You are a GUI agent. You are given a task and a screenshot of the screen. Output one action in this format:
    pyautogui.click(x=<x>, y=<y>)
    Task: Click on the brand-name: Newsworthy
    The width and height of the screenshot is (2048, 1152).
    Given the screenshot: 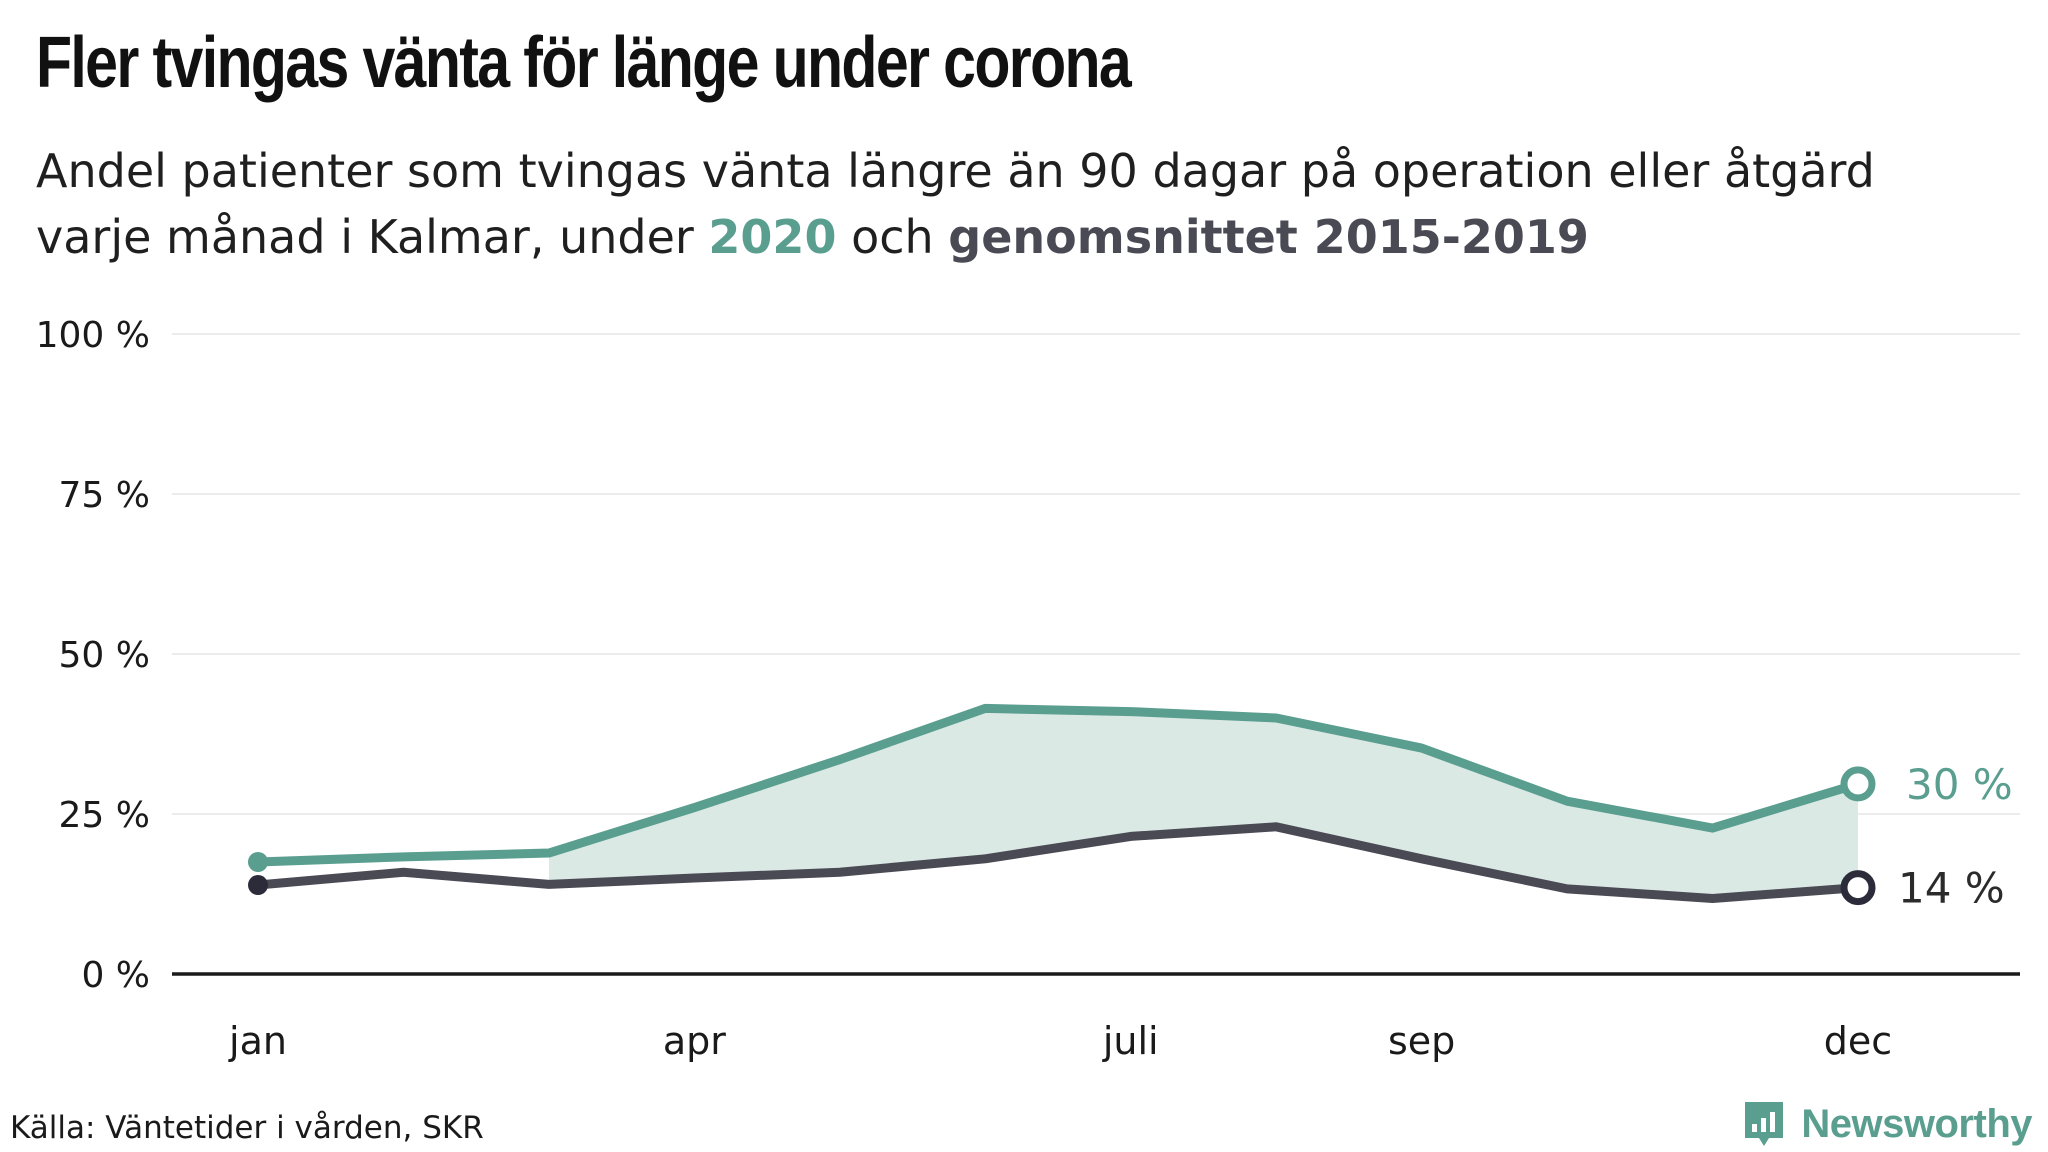 What is the action you would take?
    pyautogui.click(x=1916, y=1123)
    